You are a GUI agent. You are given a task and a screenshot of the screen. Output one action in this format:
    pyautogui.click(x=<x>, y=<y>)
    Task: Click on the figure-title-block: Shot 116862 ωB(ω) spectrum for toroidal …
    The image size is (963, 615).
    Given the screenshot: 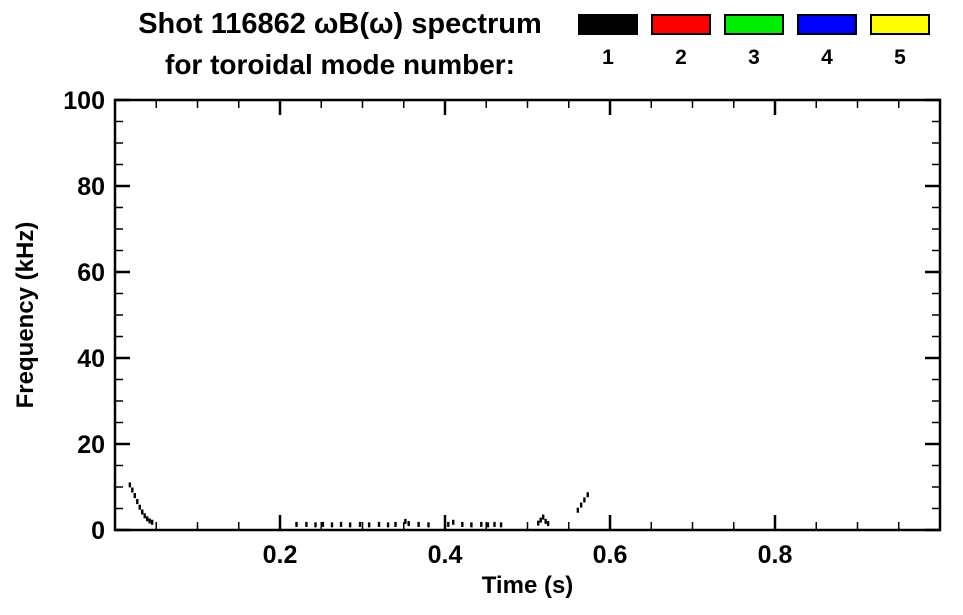 What is the action you would take?
    pyautogui.click(x=340, y=44)
    